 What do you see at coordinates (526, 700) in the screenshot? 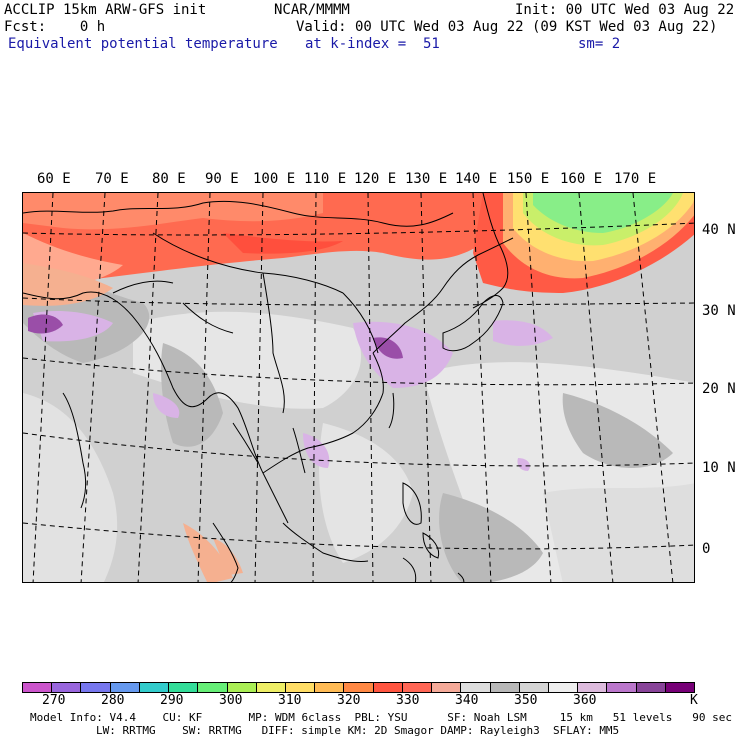
I see `colorbar-label: 350` at bounding box center [526, 700].